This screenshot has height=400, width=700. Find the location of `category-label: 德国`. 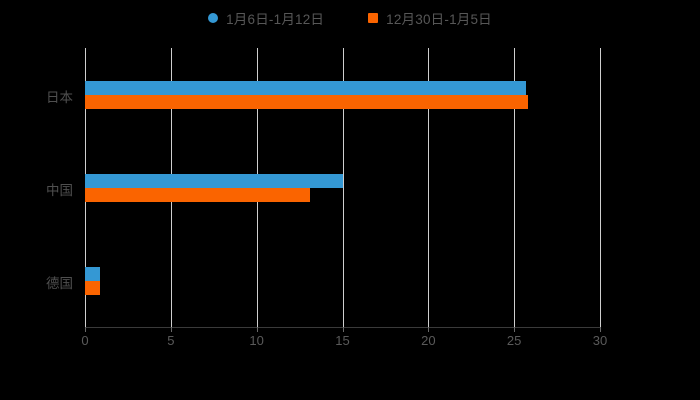

category-label: 德国 is located at coordinates (59, 283).